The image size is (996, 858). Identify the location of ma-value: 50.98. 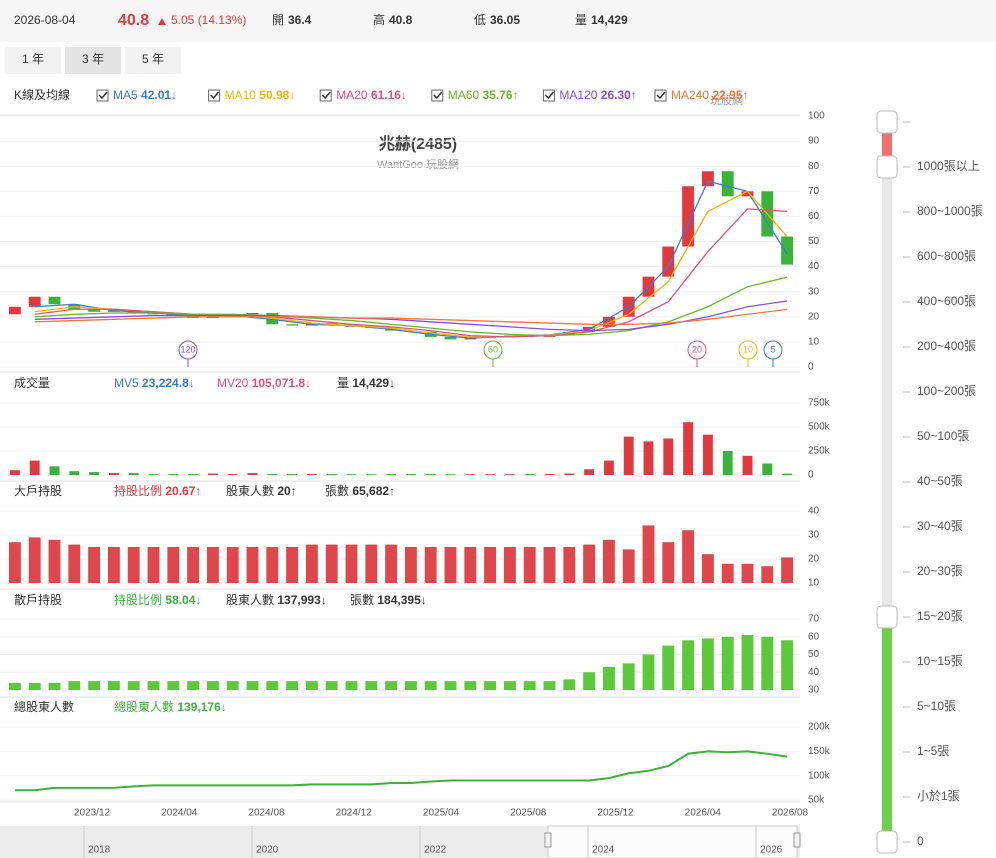
(274, 95).